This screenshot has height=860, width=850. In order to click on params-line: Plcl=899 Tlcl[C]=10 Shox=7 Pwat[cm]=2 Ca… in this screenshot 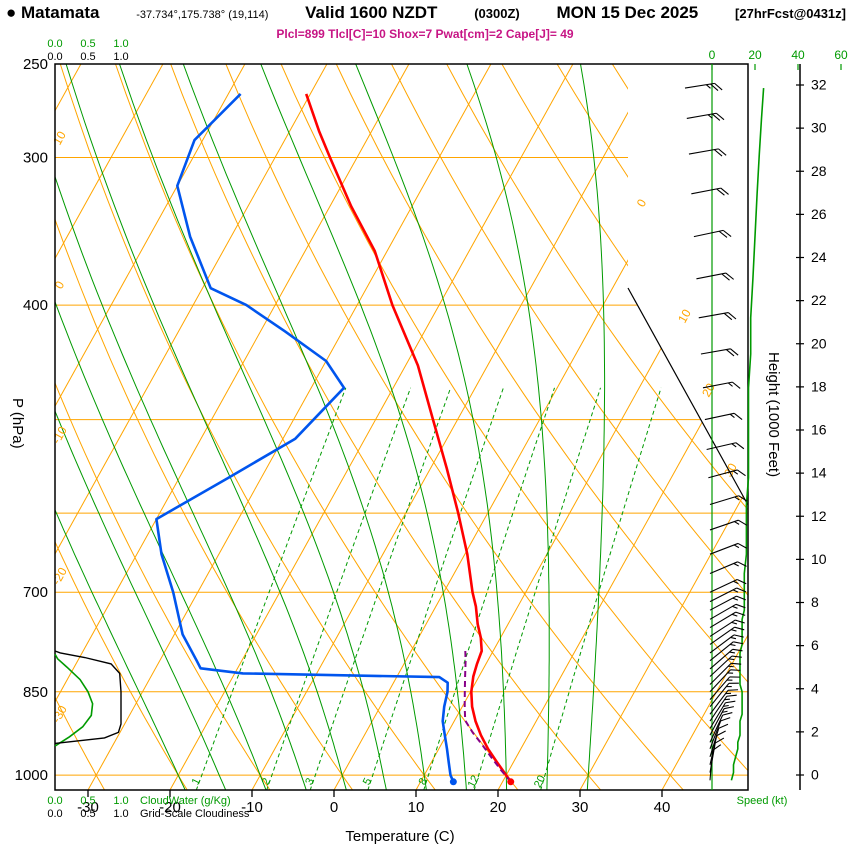, I will do `click(425, 34)`.